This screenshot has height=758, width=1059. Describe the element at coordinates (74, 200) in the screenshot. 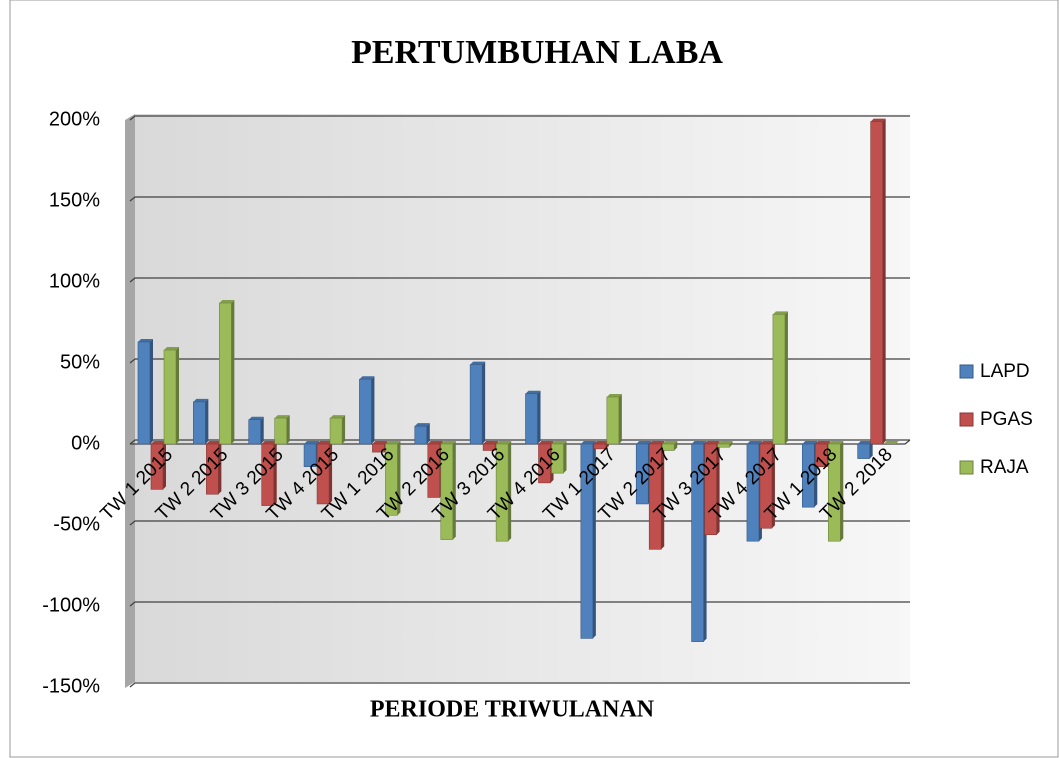

I see `y-tick-label: 150%` at that location.